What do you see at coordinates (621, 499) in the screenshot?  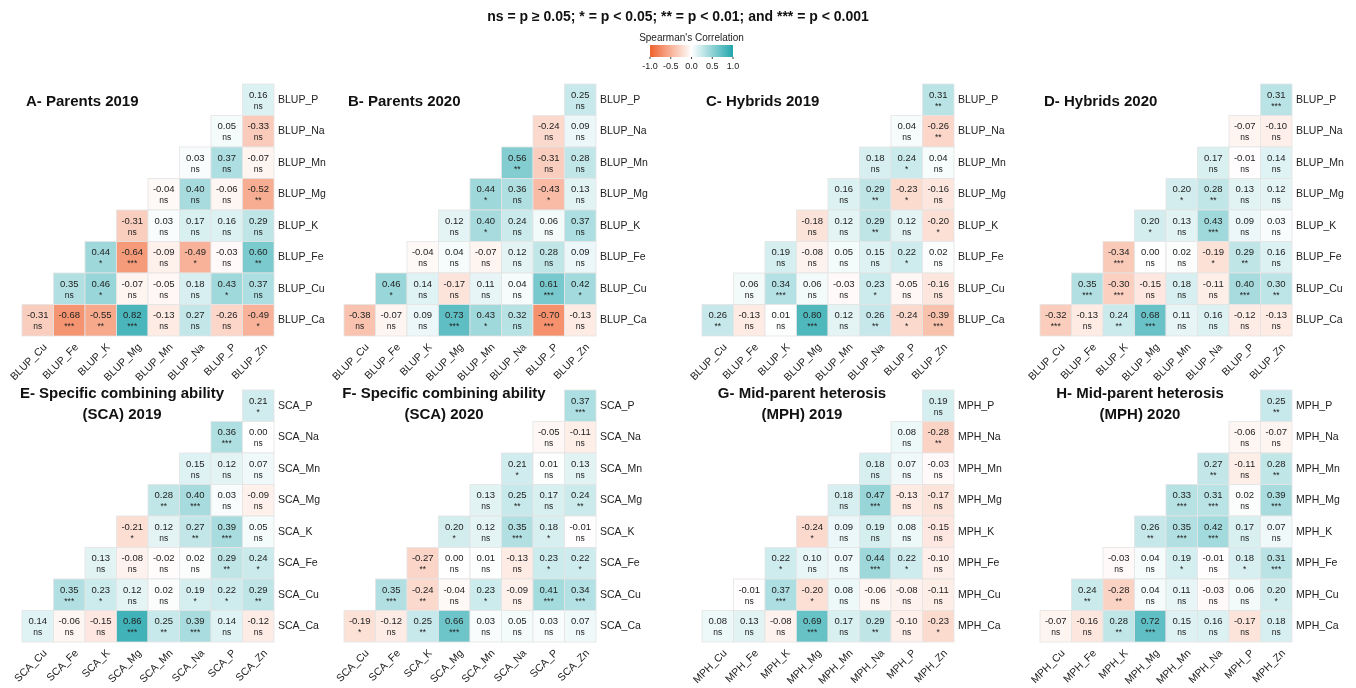 I see `y-tick-label: SCA_Mg` at bounding box center [621, 499].